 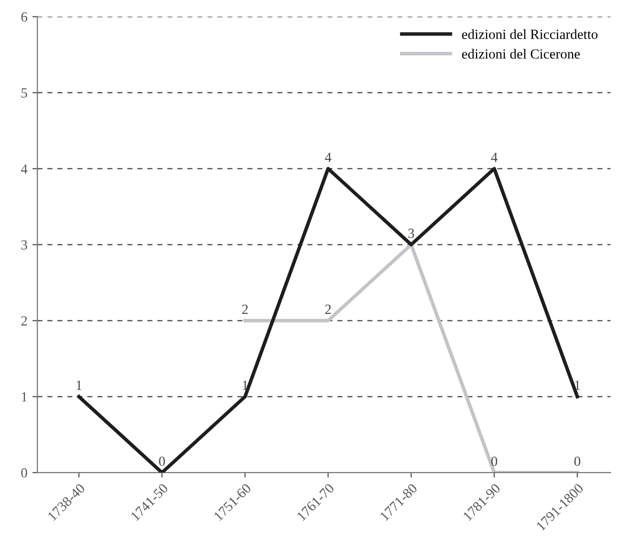 I want to click on legend-label: edizioni del Cicerone, so click(x=521, y=53).